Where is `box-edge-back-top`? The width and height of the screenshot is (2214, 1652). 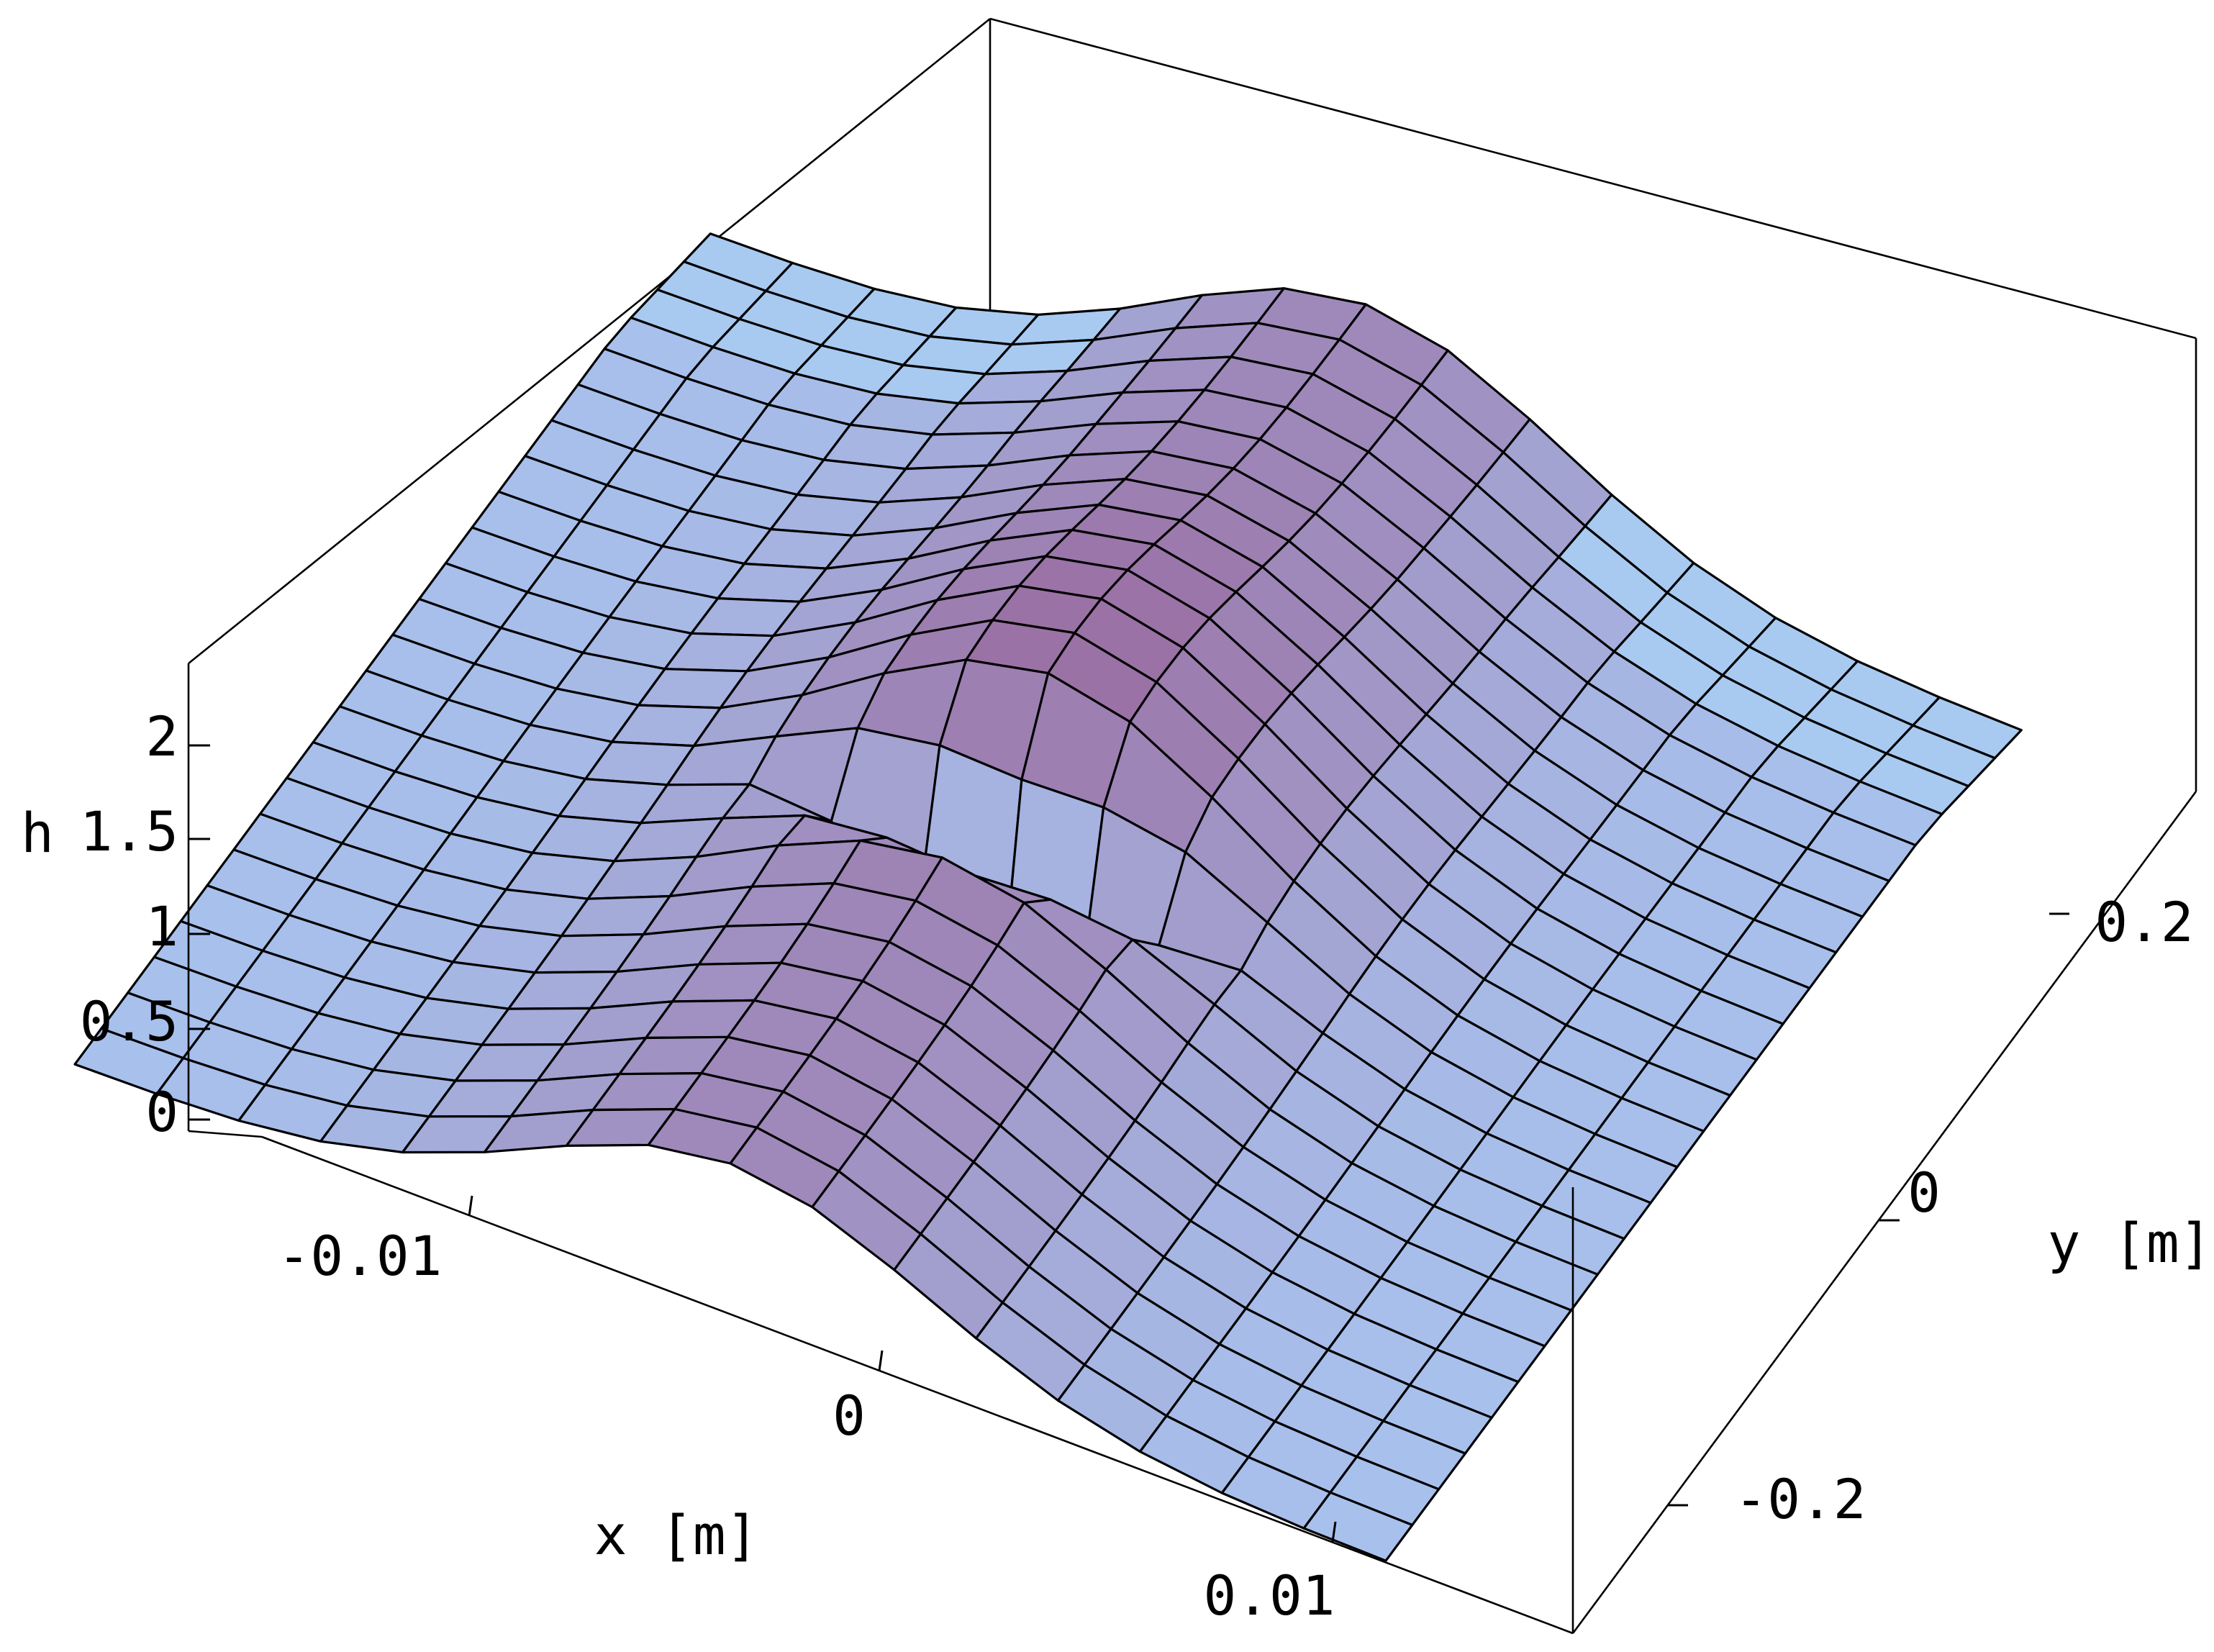 box-edge-back-top is located at coordinates (1593, 178).